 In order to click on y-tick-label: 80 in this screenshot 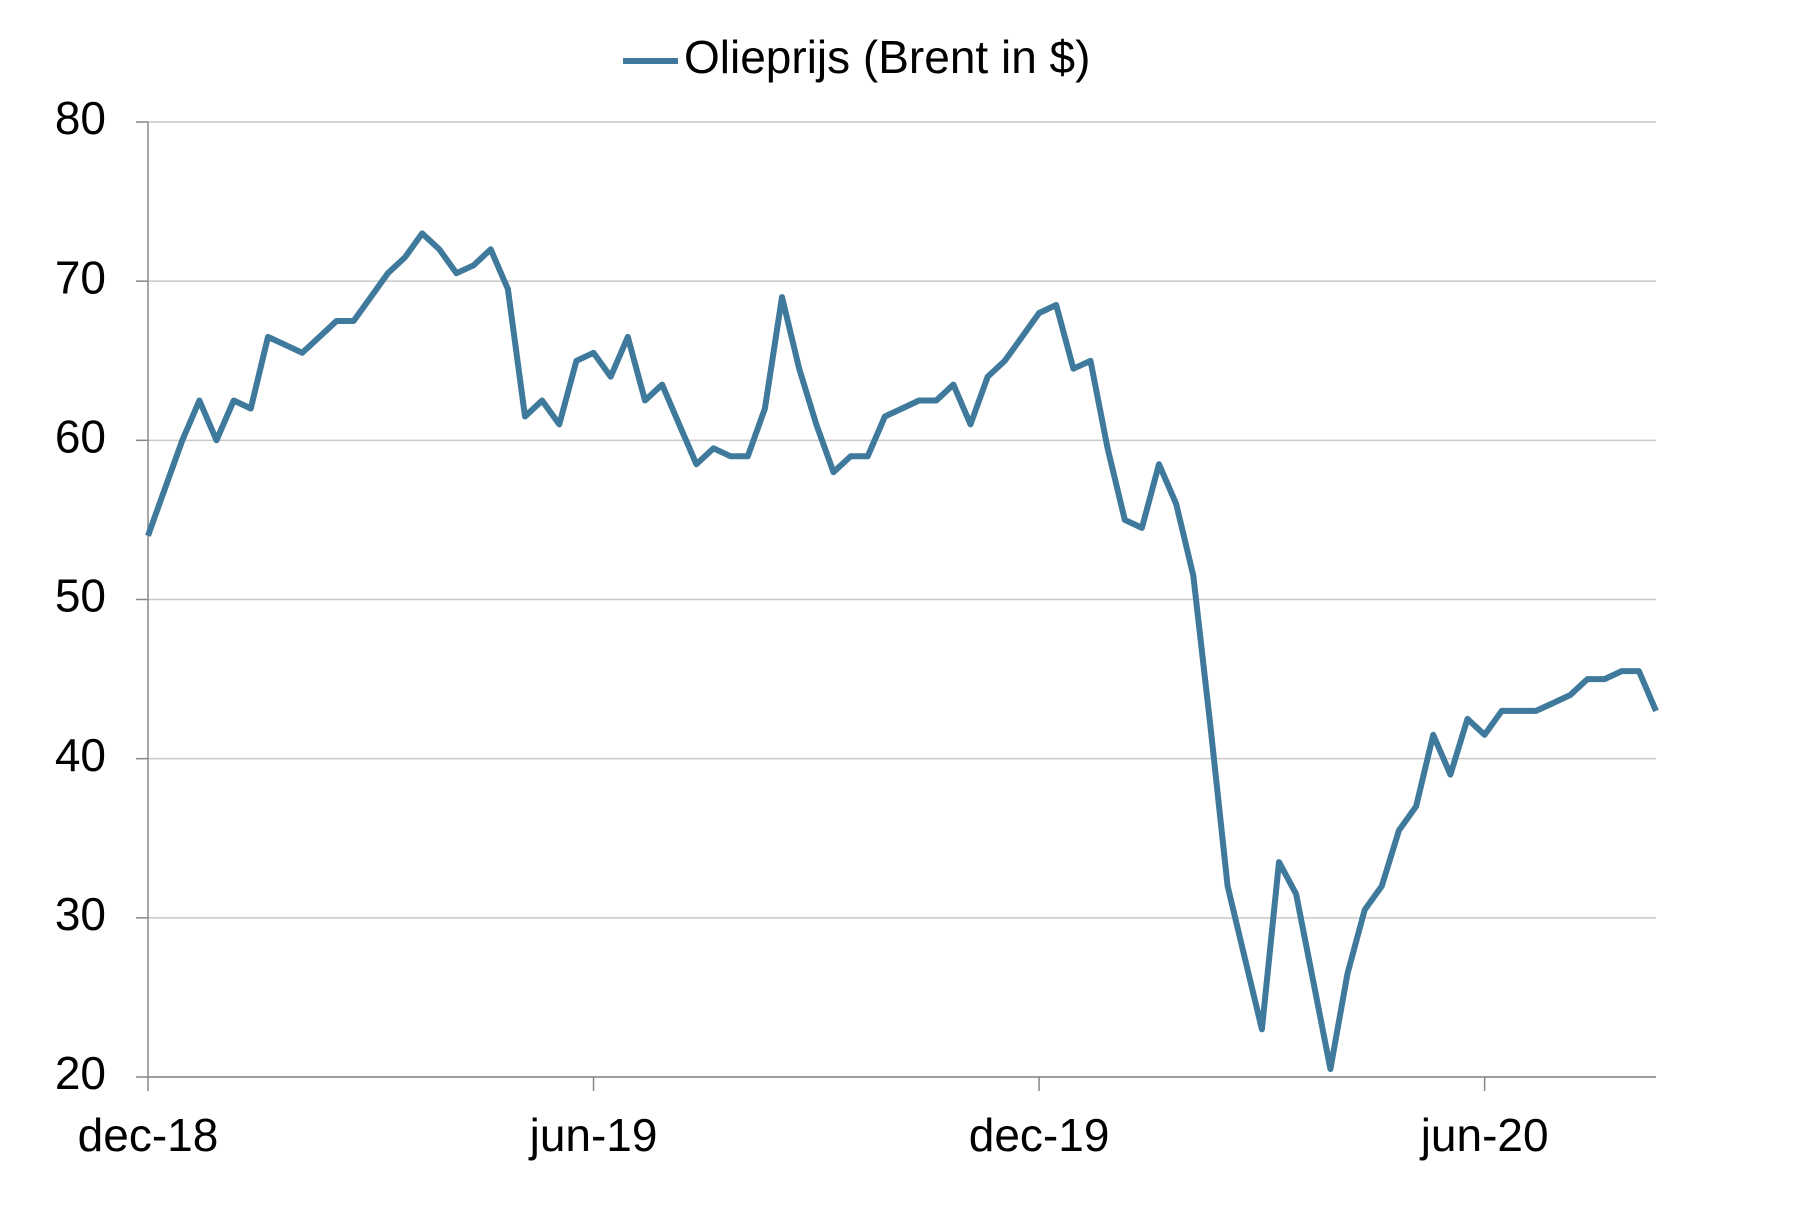, I will do `click(80, 118)`.